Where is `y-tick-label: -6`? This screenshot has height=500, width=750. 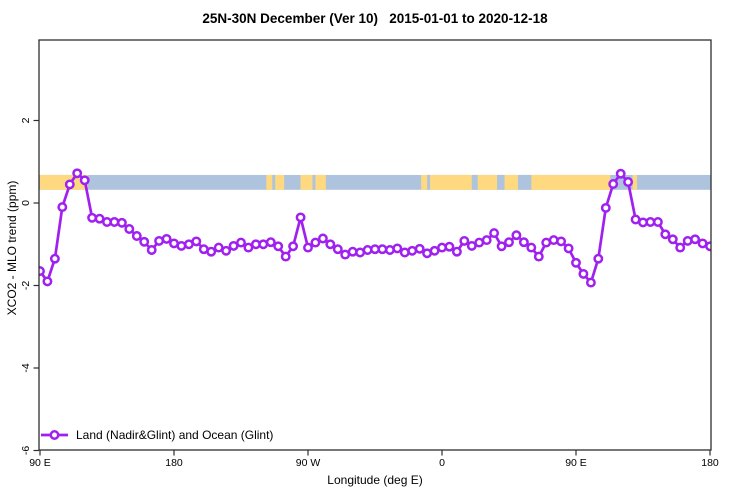 y-tick-label: -6 is located at coordinates (26, 450).